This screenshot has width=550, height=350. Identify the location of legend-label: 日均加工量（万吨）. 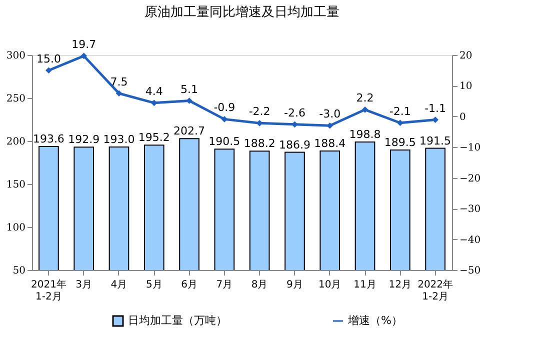
(177, 320).